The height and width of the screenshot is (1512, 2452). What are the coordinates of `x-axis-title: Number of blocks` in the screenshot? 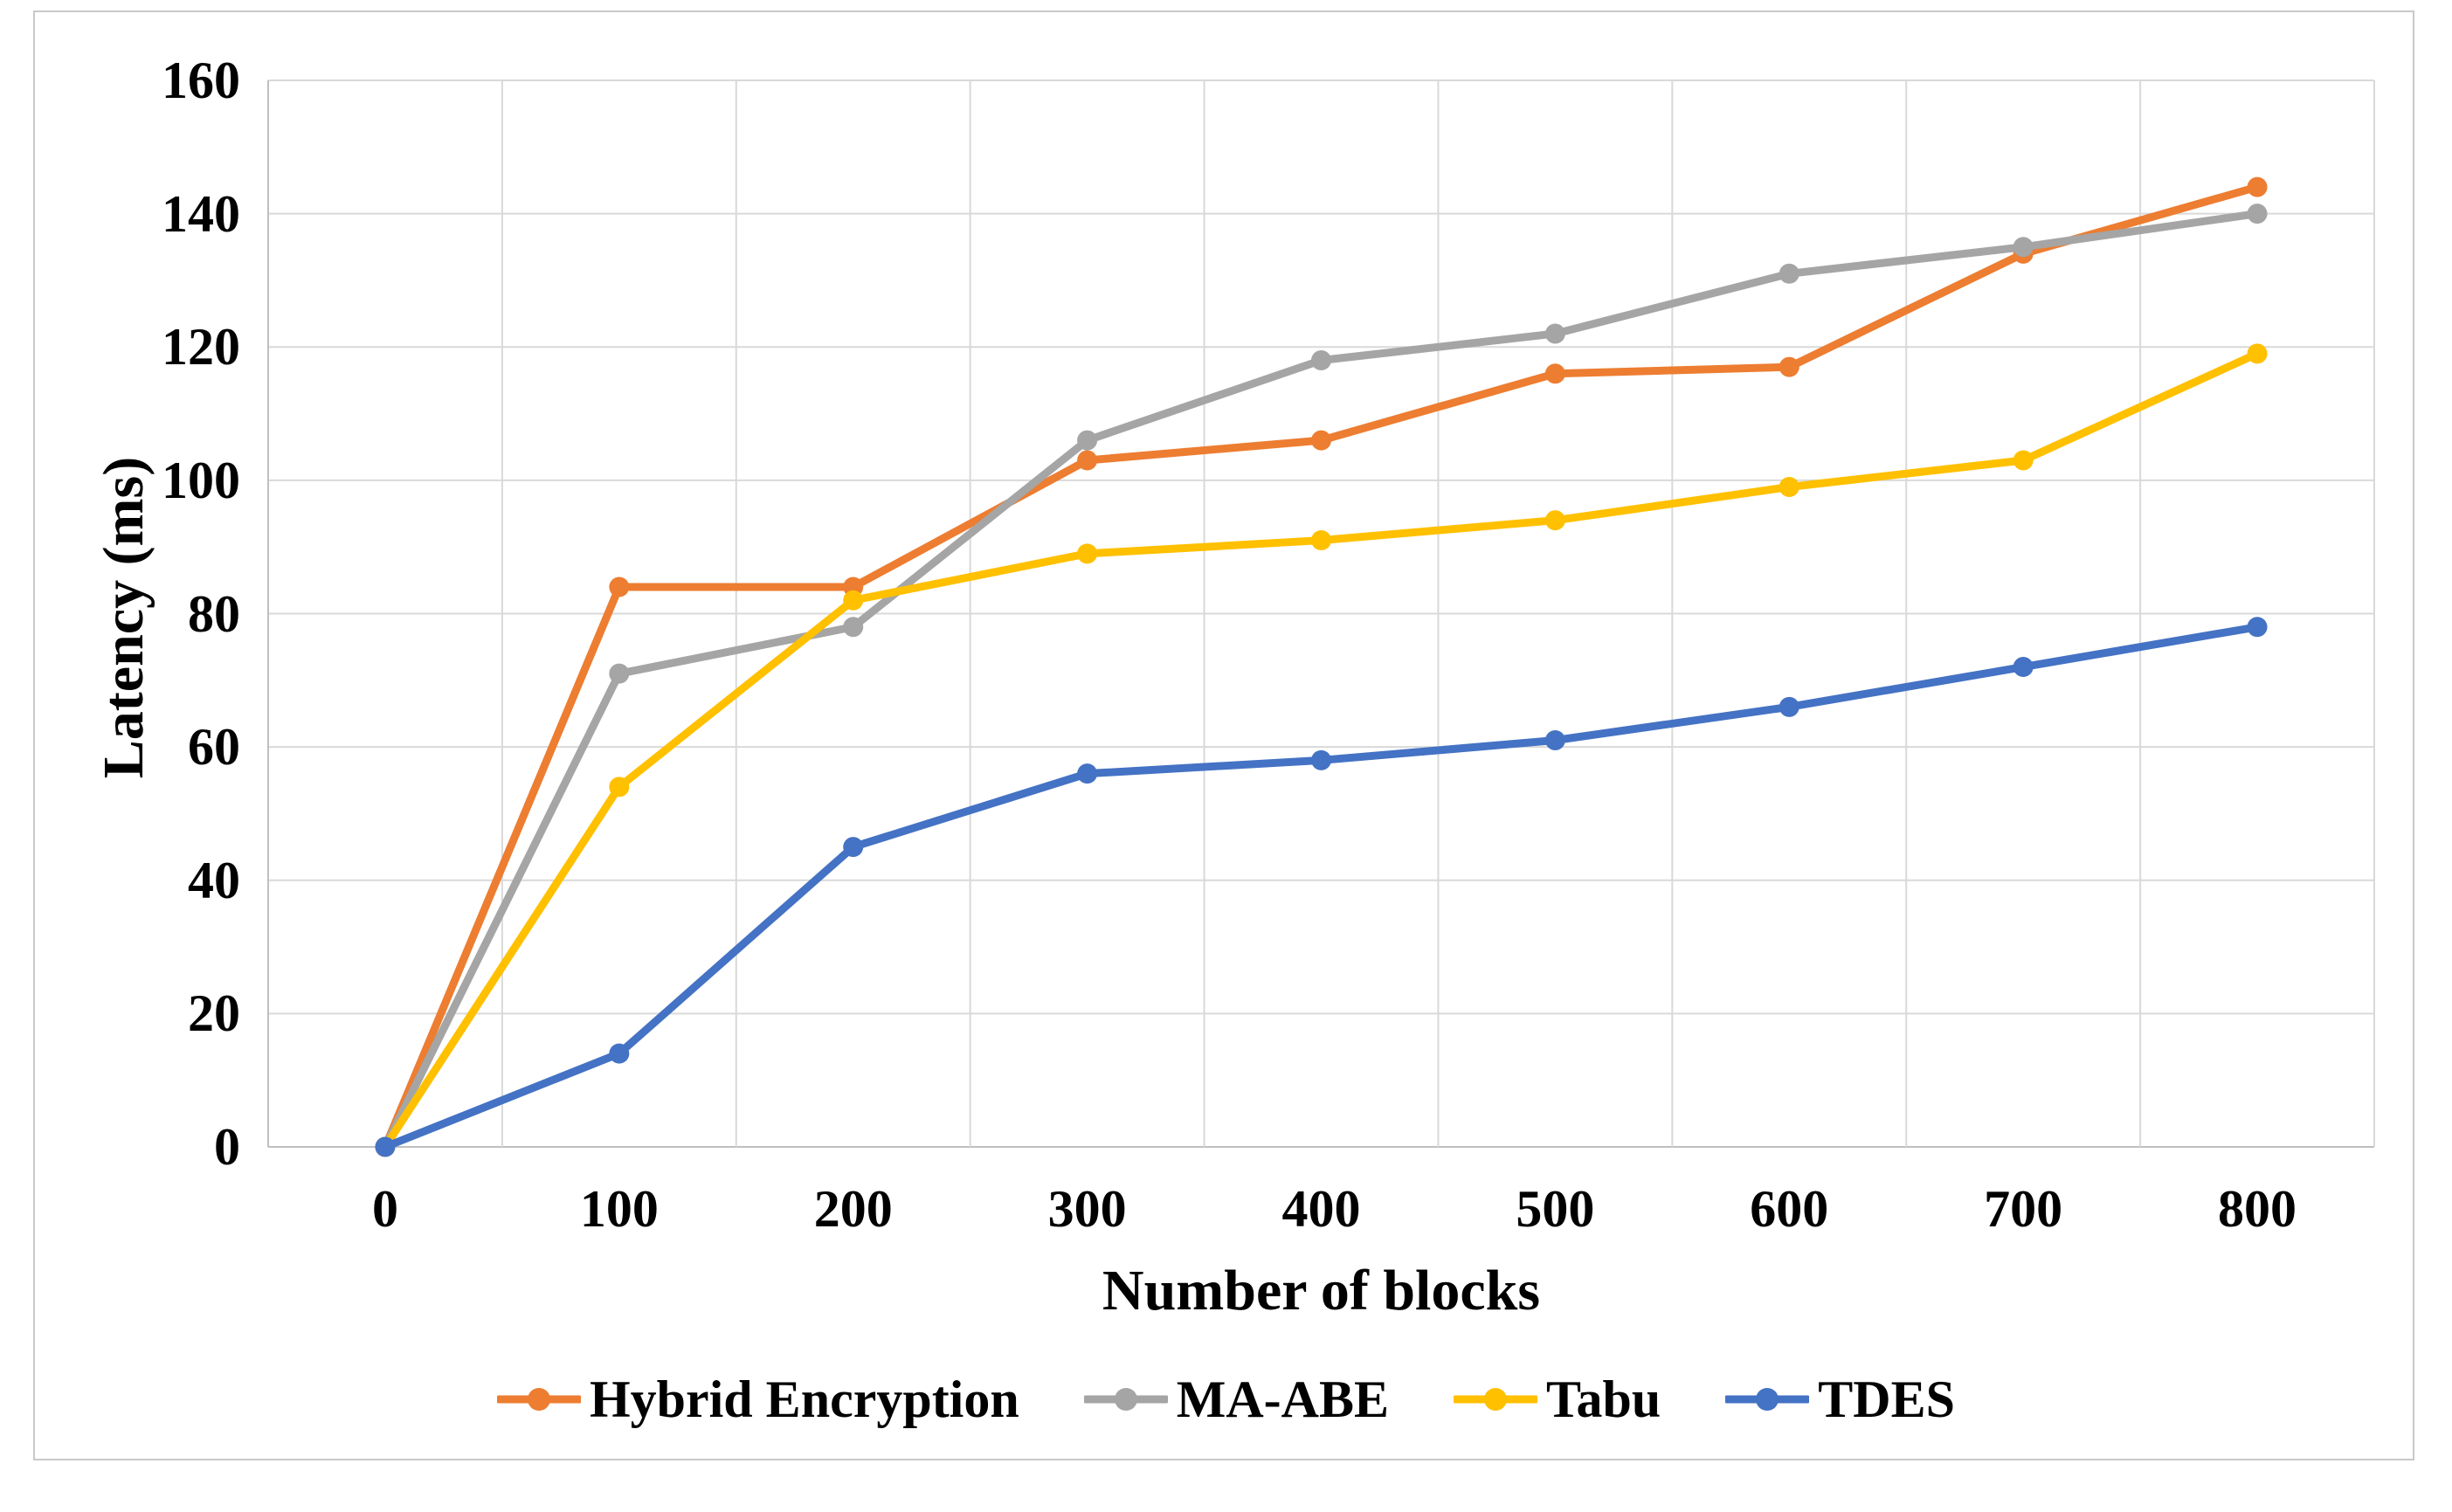 It's located at (1321, 1290).